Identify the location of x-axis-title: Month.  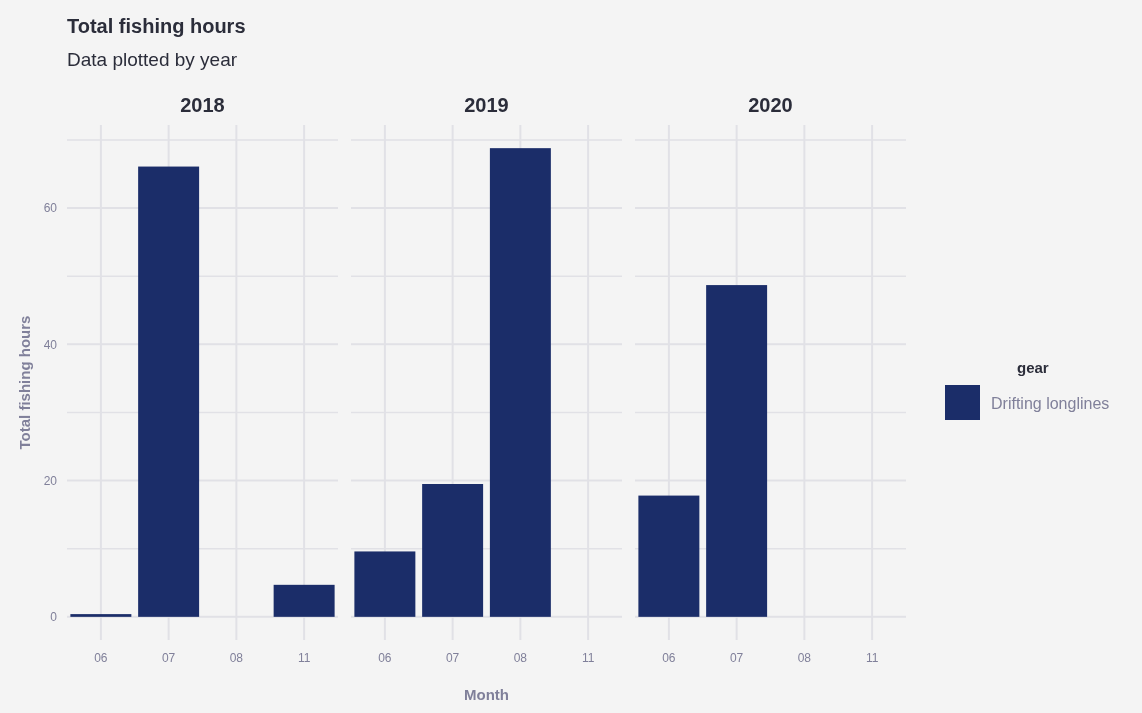
(486, 694).